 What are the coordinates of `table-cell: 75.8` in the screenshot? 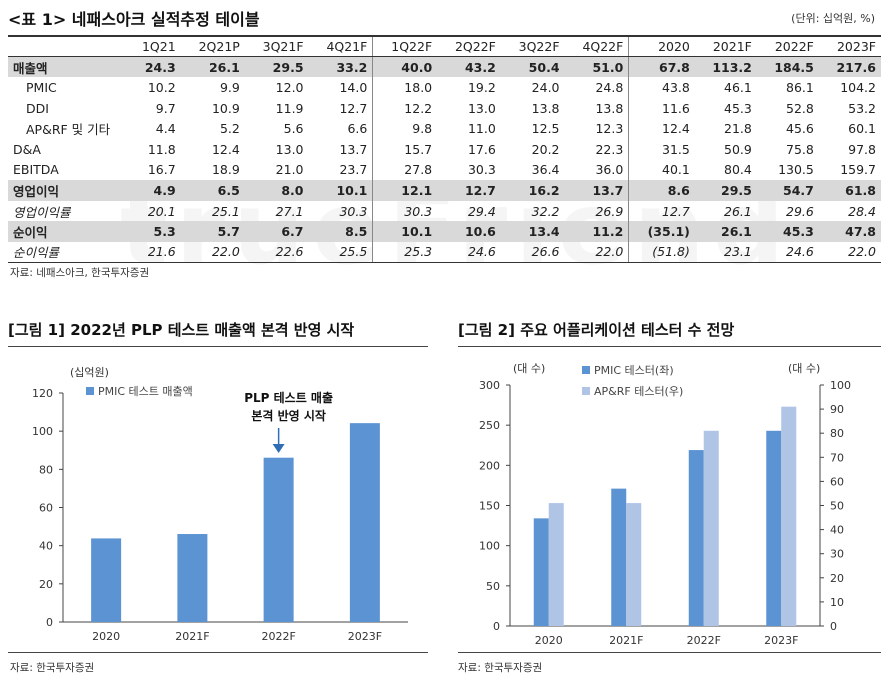 It's located at (800, 149).